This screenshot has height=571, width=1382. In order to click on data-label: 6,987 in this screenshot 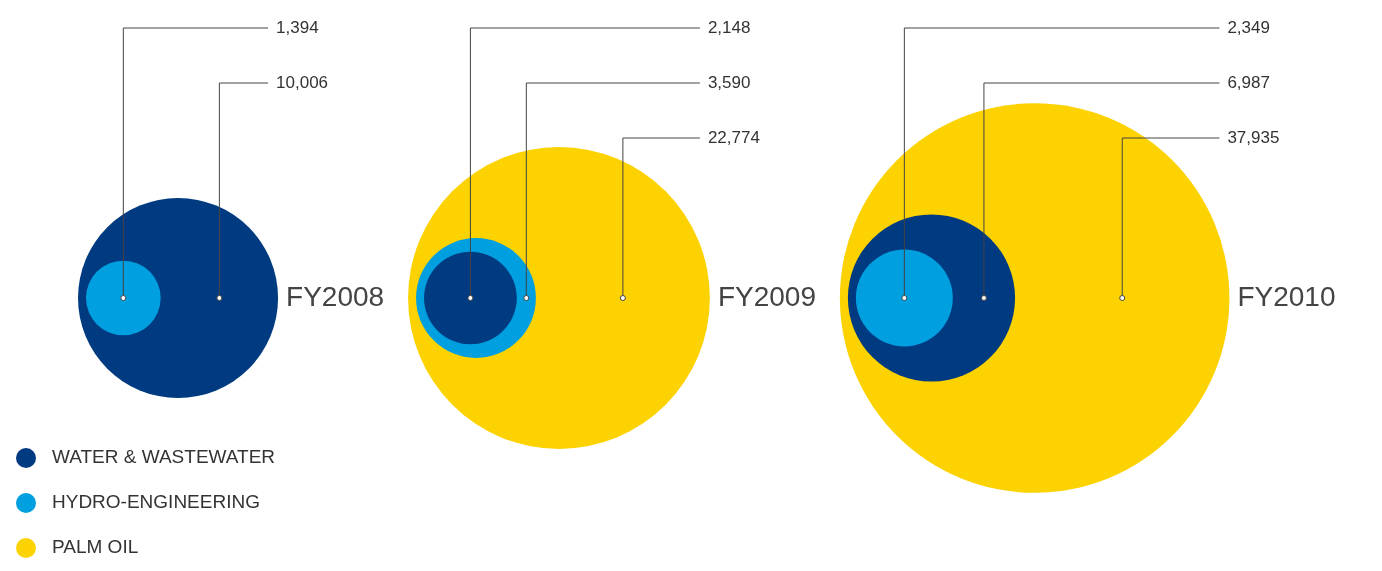, I will do `click(1248, 82)`.